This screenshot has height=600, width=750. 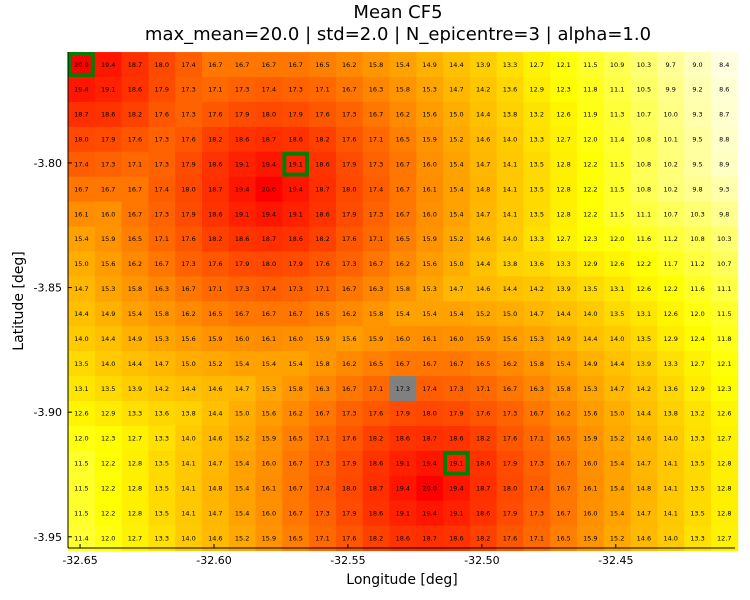 I want to click on cell-value-label: 9.0, so click(x=697, y=65).